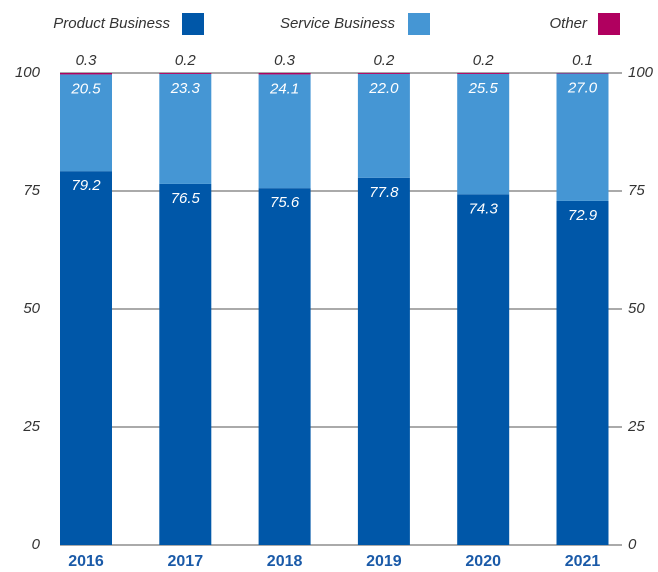 This screenshot has width=658, height=572. I want to click on value-label: 75.6, so click(285, 202).